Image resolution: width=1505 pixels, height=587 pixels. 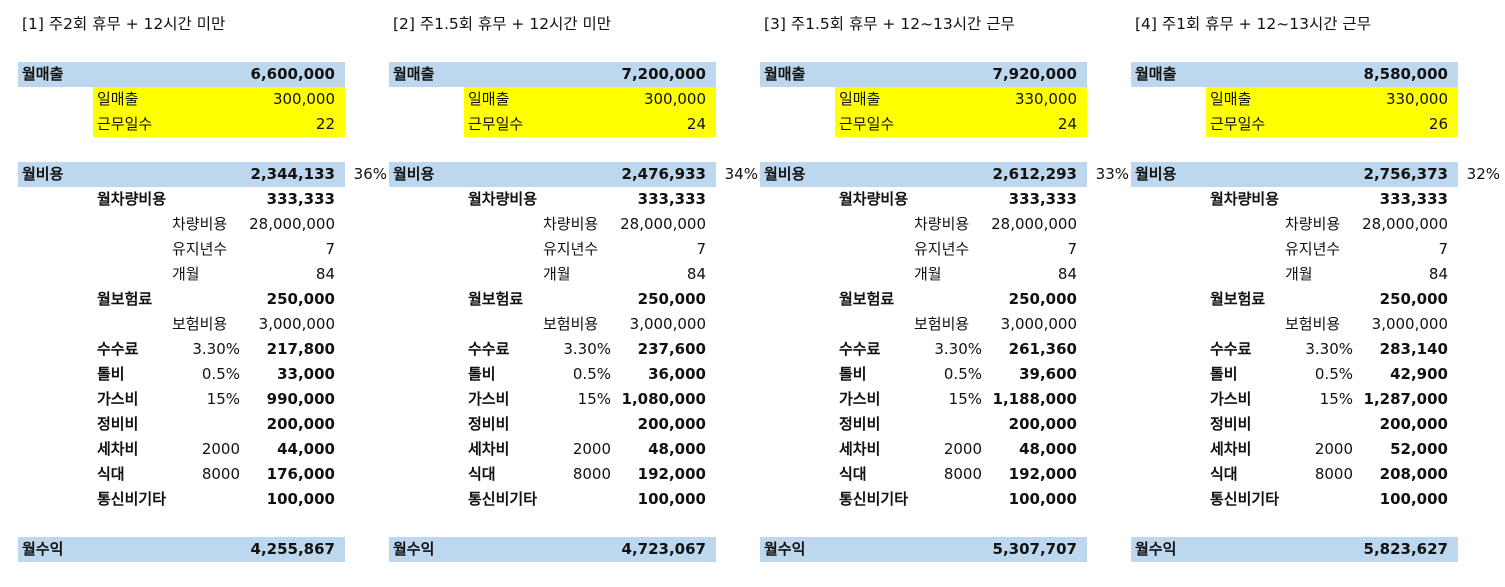 What do you see at coordinates (1013, 399) in the screenshot?
I see `gas-value: 1,188,000` at bounding box center [1013, 399].